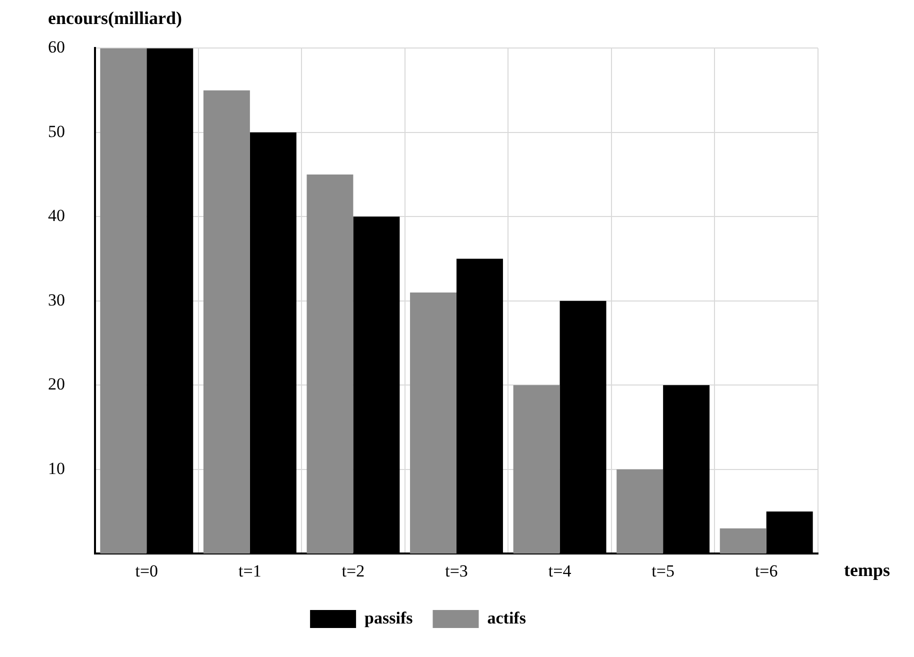 The height and width of the screenshot is (657, 914). What do you see at coordinates (56, 216) in the screenshot?
I see `y-tick-label: 40` at bounding box center [56, 216].